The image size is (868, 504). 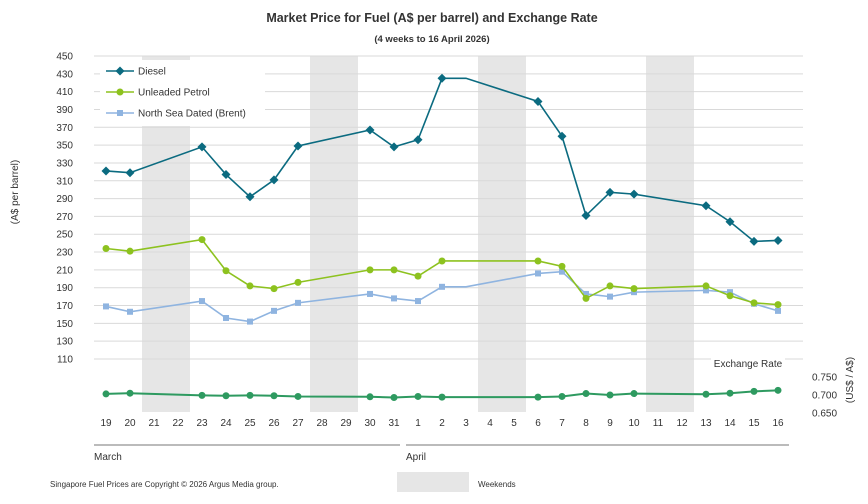 What do you see at coordinates (64, 128) in the screenshot?
I see `y-tick-label: 370` at bounding box center [64, 128].